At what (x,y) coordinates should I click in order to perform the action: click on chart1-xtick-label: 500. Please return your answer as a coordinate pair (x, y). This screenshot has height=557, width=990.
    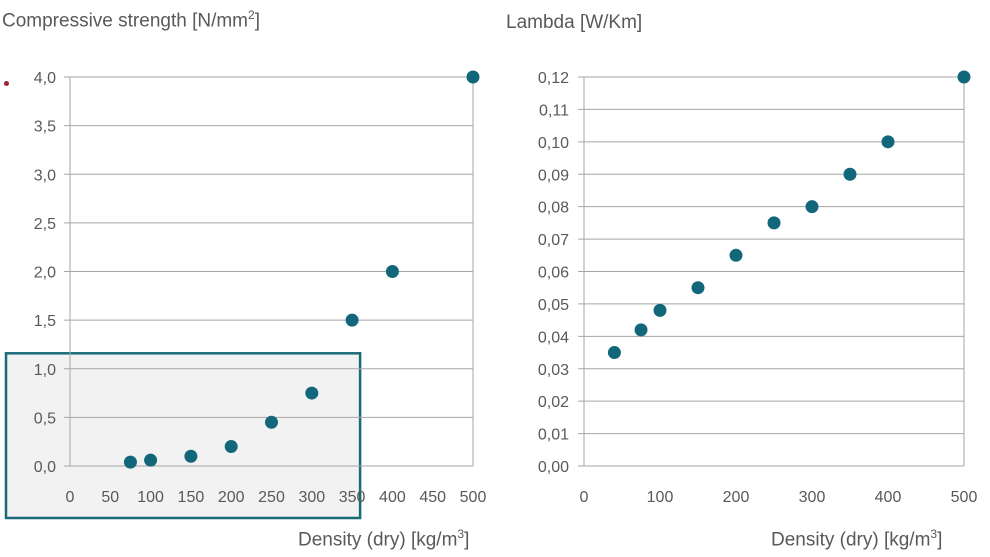
    Looking at the image, I should click on (473, 497).